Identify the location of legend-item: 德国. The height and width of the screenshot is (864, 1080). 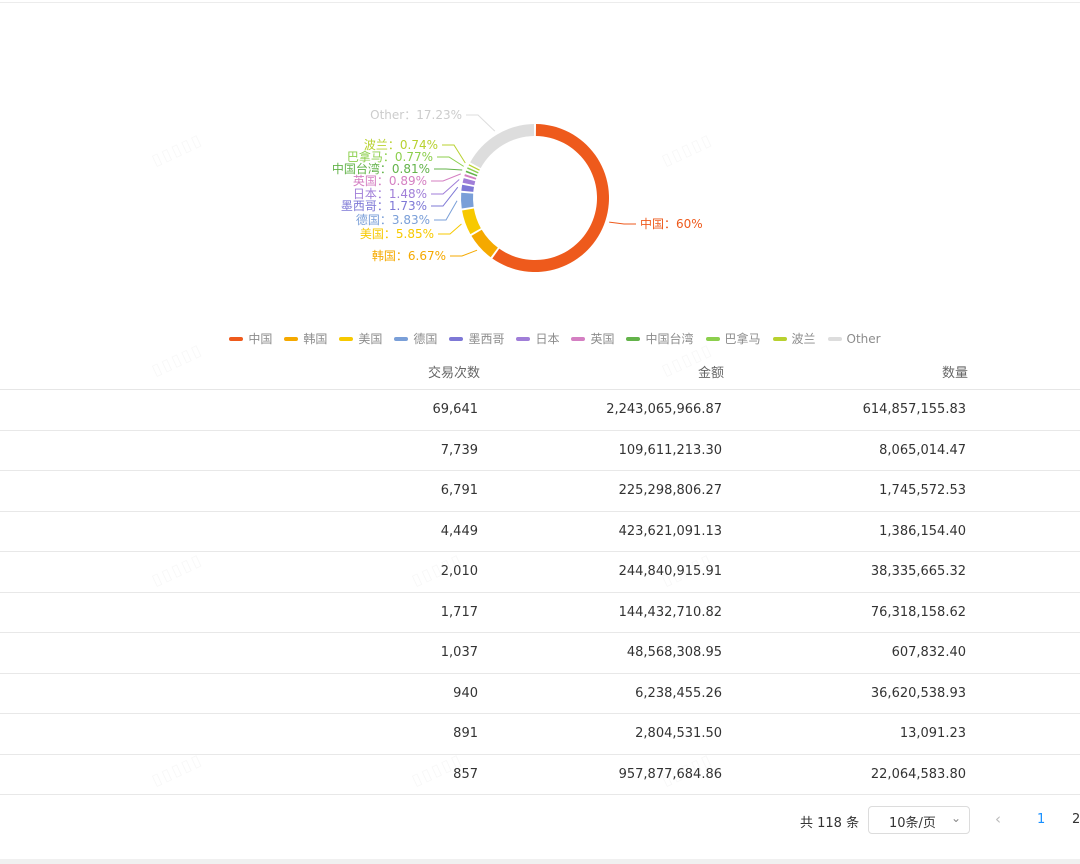
(415, 338).